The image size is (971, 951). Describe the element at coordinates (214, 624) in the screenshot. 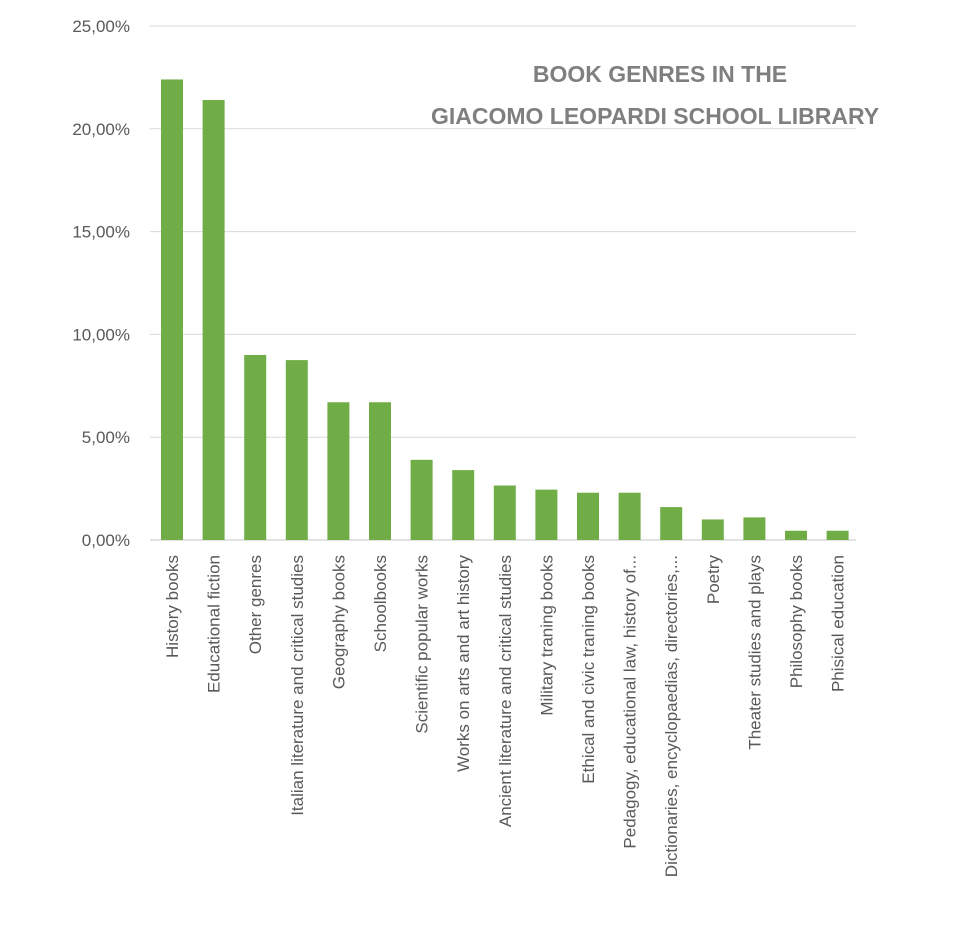

I see `x-category-label: Educational fiction` at that location.